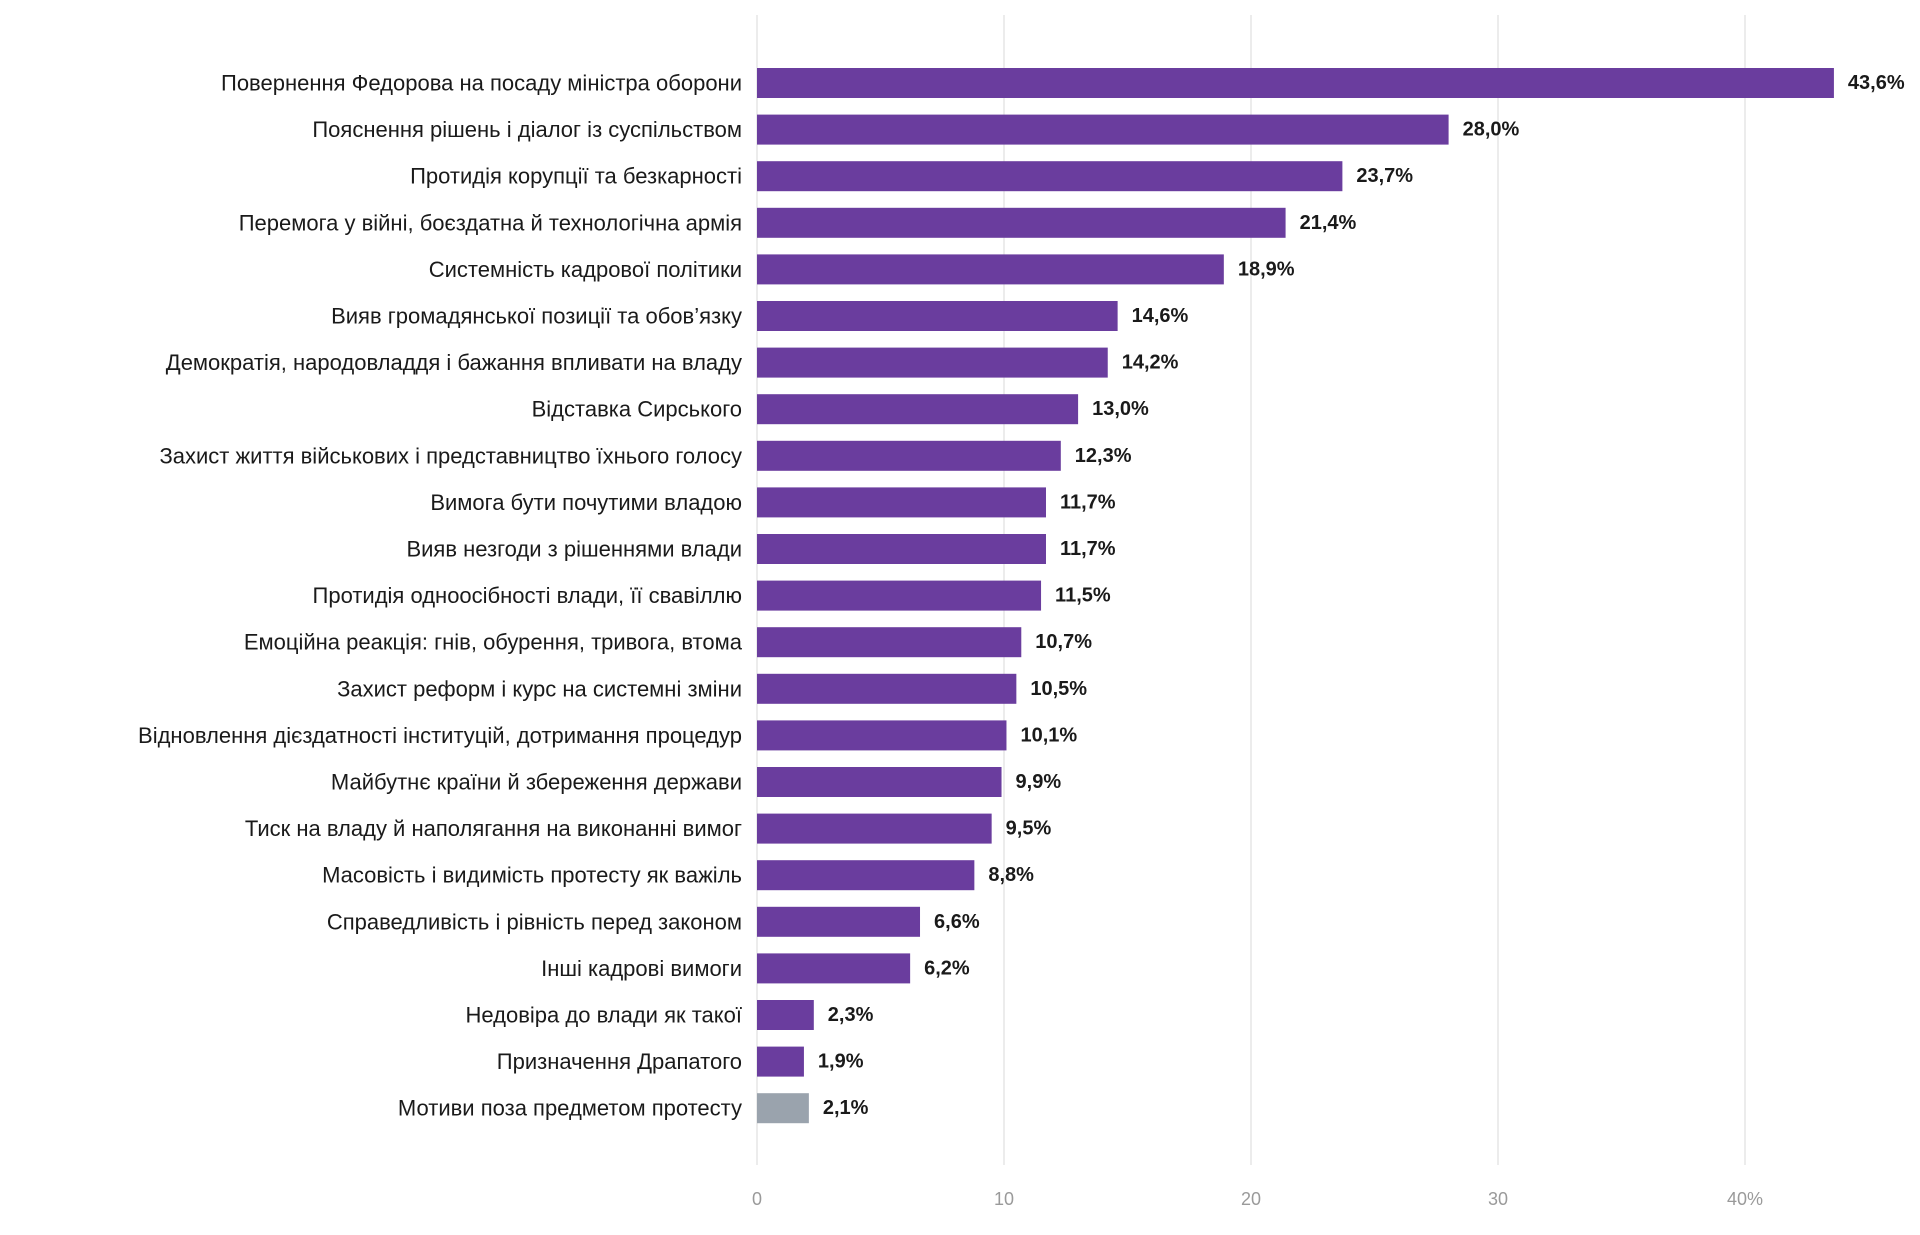 The image size is (1920, 1235). I want to click on value-label: 10,5%, so click(1058, 689).